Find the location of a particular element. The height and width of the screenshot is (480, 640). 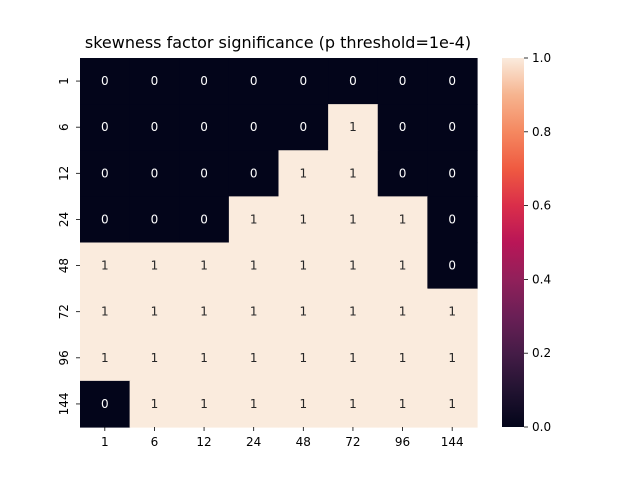

x-tick-label: 24 is located at coordinates (253, 442).